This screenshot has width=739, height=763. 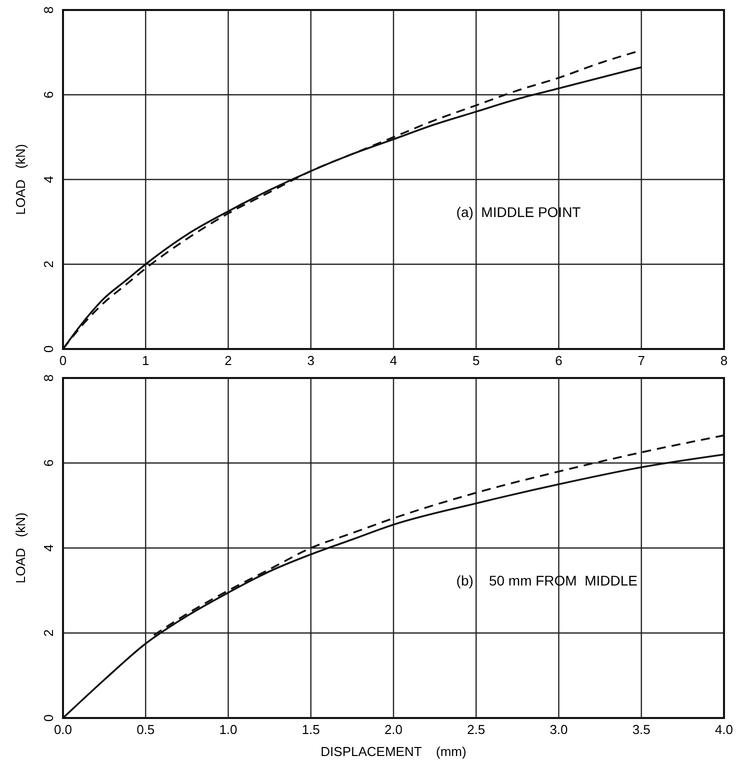 What do you see at coordinates (724, 360) in the screenshot?
I see `x-tick-label: 8` at bounding box center [724, 360].